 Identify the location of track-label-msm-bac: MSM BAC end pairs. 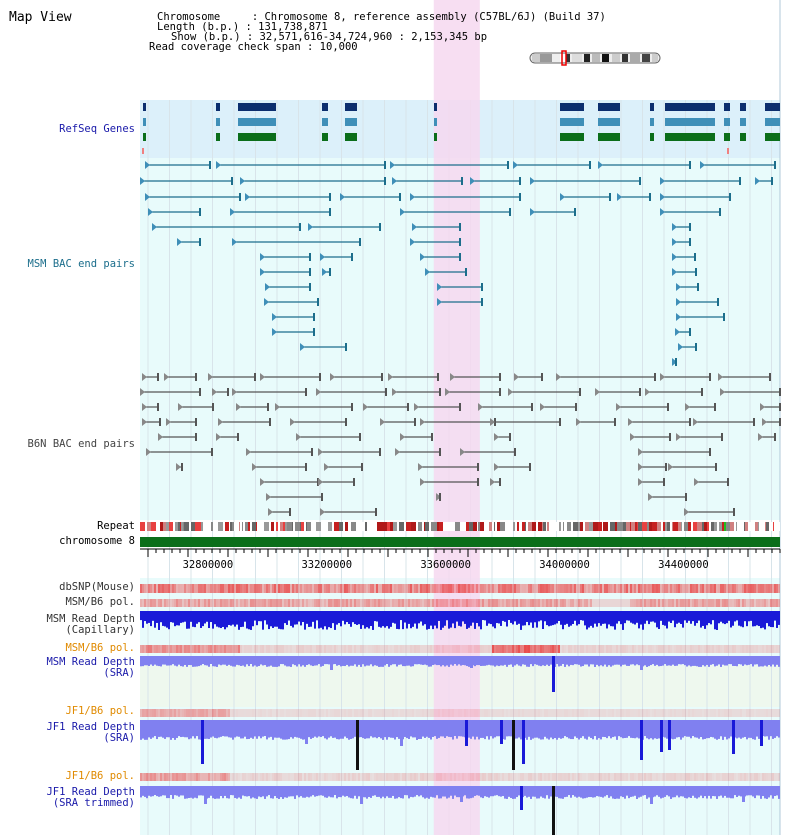
(81, 264).